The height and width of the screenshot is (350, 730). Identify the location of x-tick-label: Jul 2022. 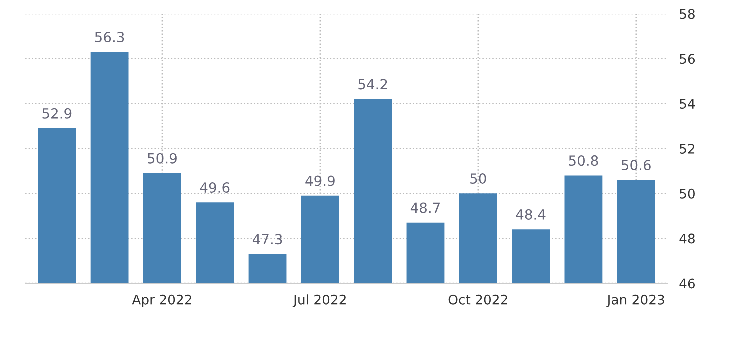
(319, 301).